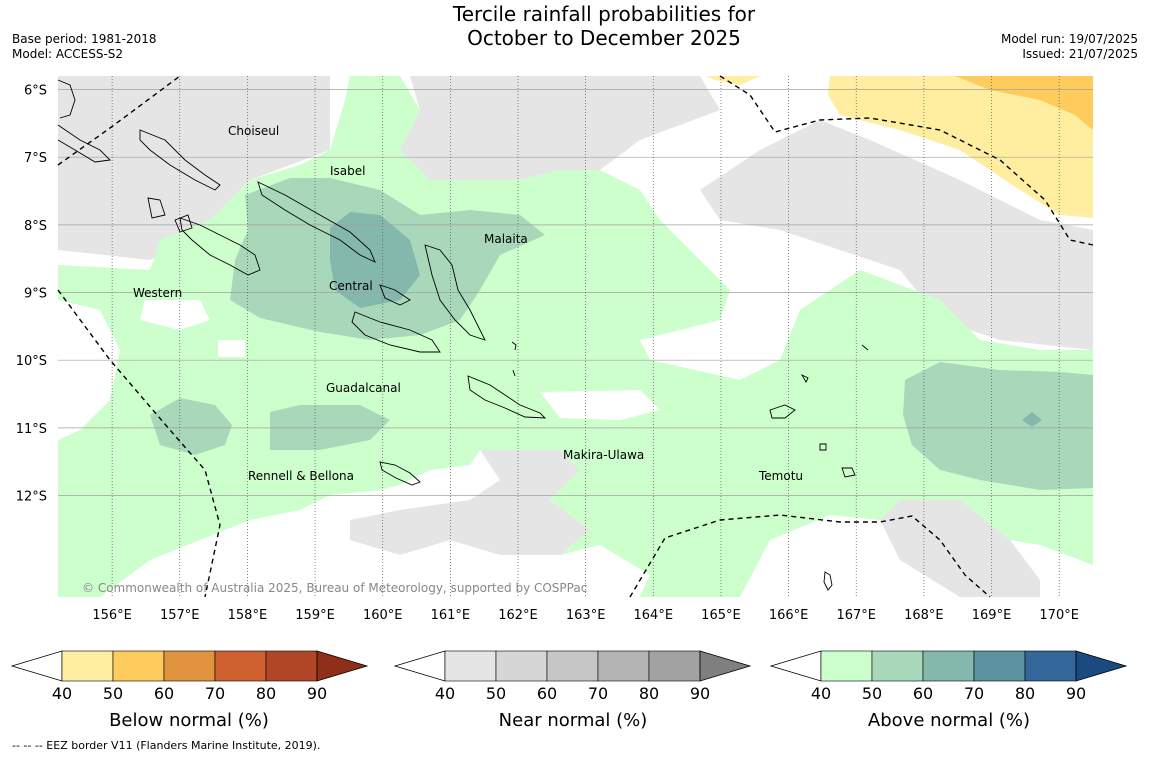 Image resolution: width=1150 pixels, height=758 pixels. I want to click on lon-tick-label: 165°E, so click(721, 615).